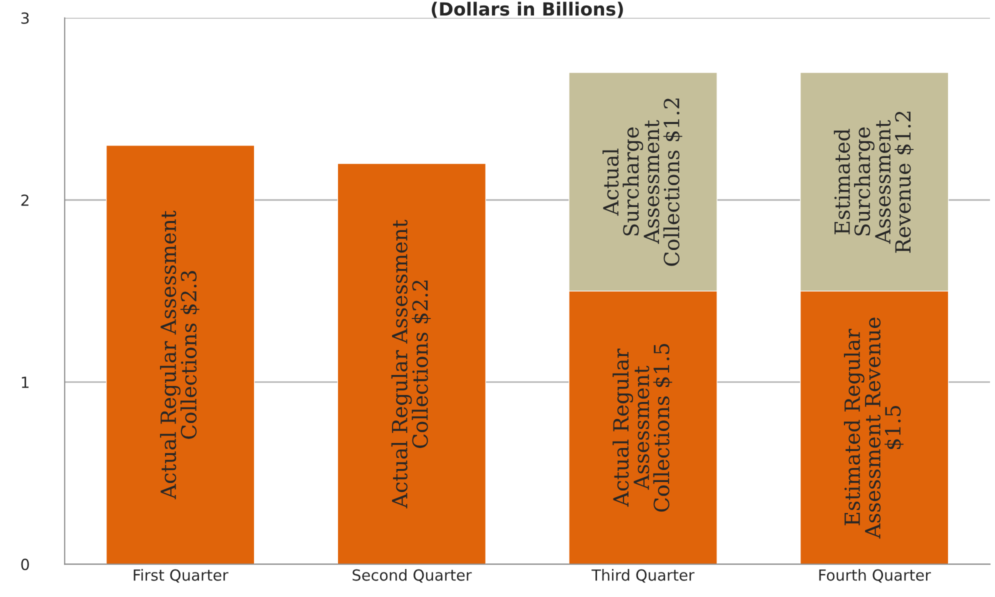 Image resolution: width=995 pixels, height=597 pixels. Describe the element at coordinates (25, 382) in the screenshot. I see `y-tick-label: 1` at that location.